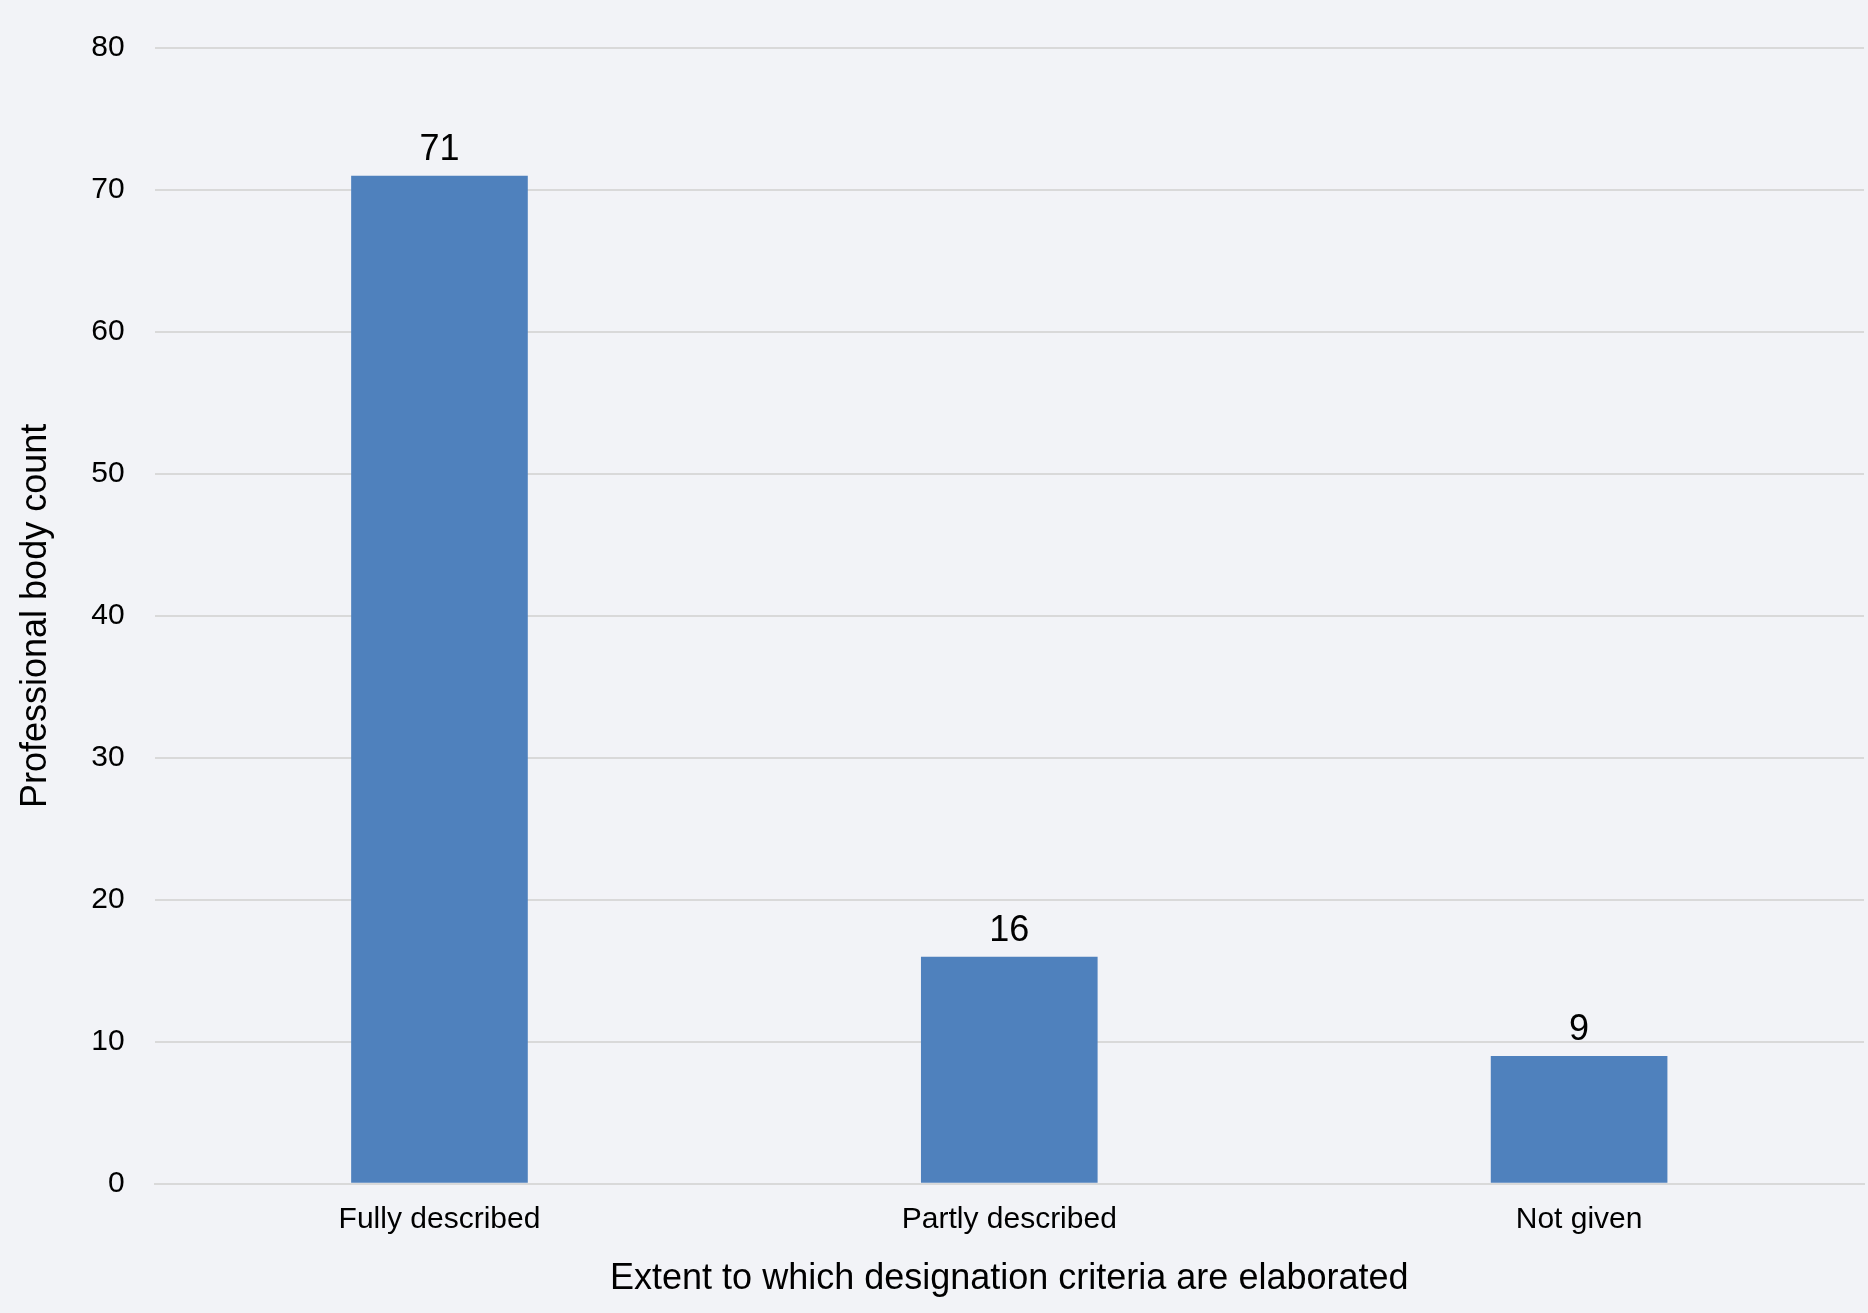 This screenshot has width=1868, height=1313. I want to click on x-axis-title: Extent to which designation criteria are elaborated, so click(1009, 1277).